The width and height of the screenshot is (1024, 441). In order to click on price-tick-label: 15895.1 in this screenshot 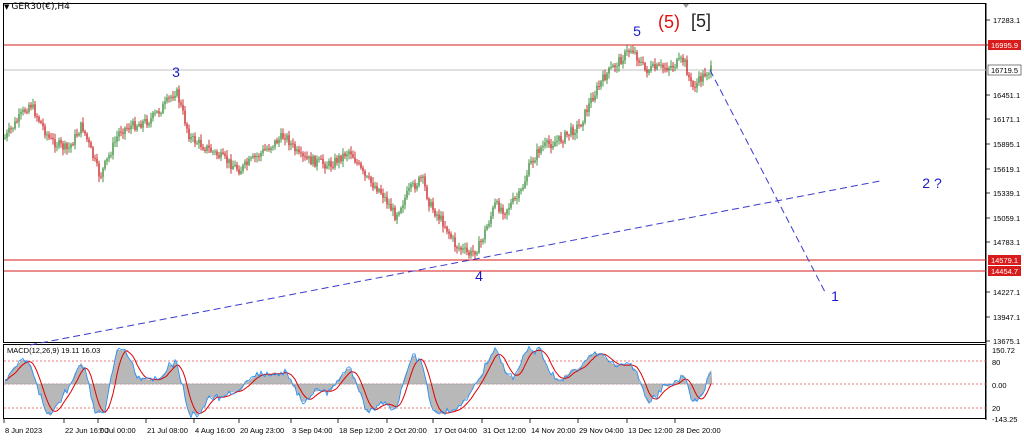, I will do `click(1006, 144)`.